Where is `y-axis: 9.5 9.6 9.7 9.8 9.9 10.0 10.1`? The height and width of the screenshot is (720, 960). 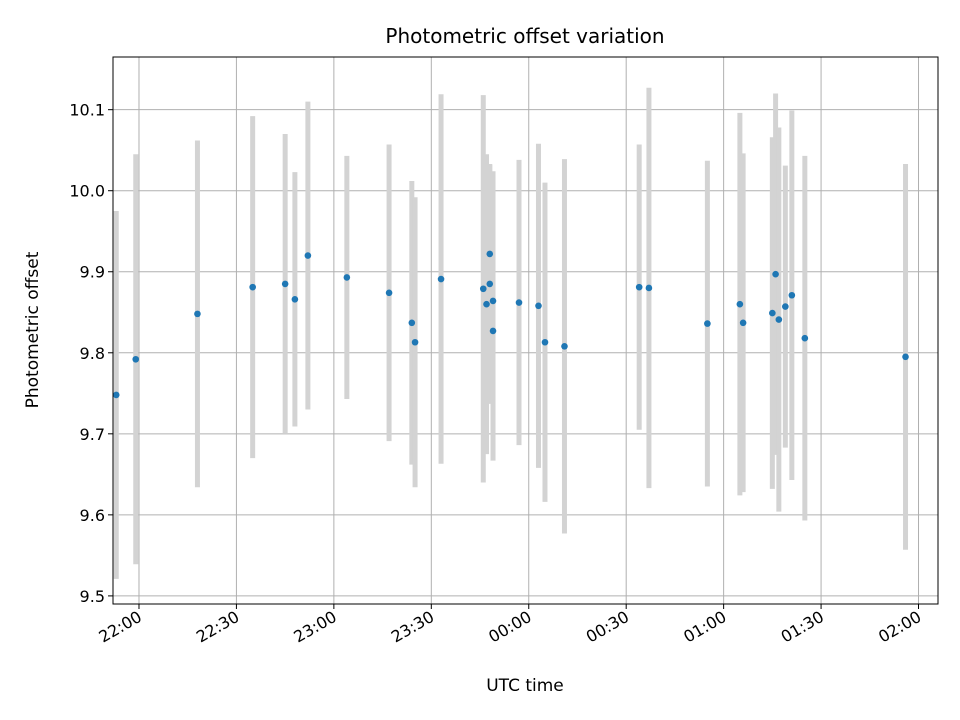 y-axis: 9.5 9.6 9.7 9.8 9.9 10.0 10.1 is located at coordinates (91, 353).